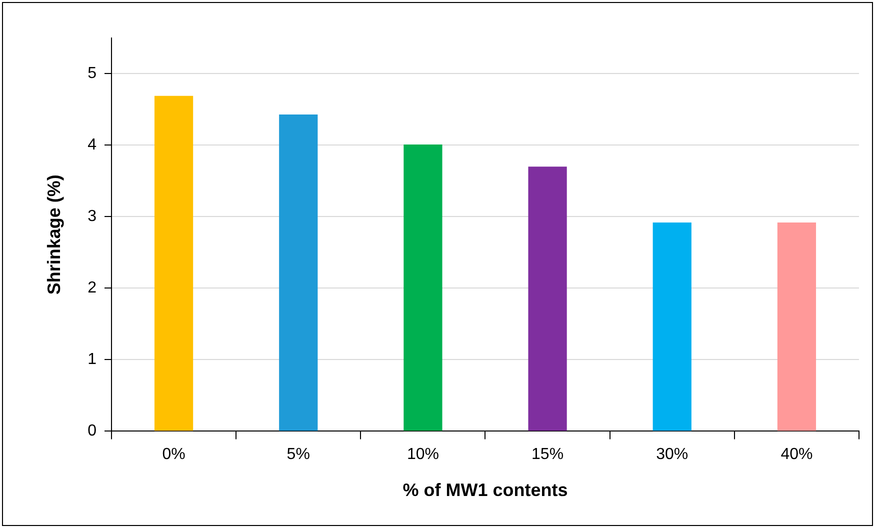  Describe the element at coordinates (92, 359) in the screenshot. I see `y-tick-label: 1` at that location.